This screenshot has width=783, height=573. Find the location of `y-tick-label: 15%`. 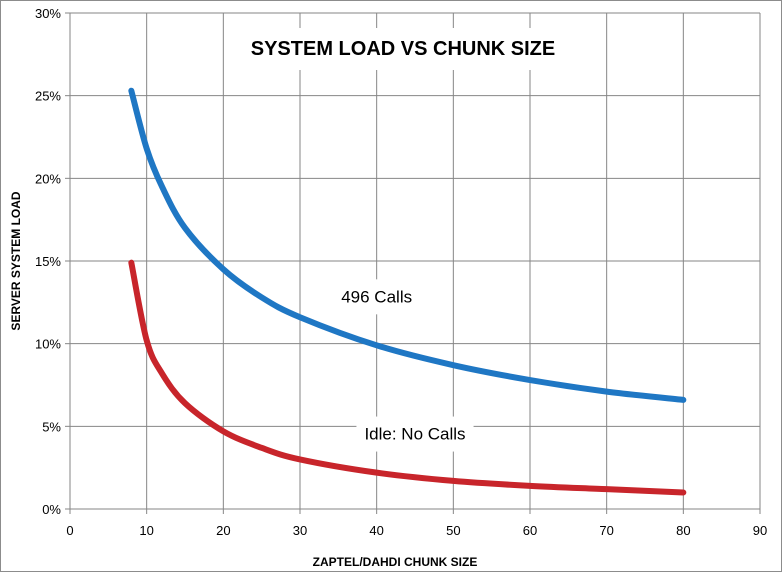

y-tick-label: 15% is located at coordinates (48, 261).